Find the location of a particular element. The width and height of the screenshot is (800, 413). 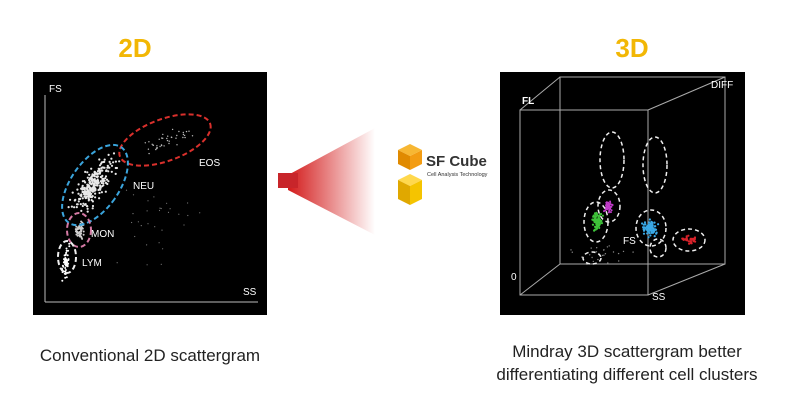

caption: Conventional 2D scattergram is located at coordinates (150, 355).